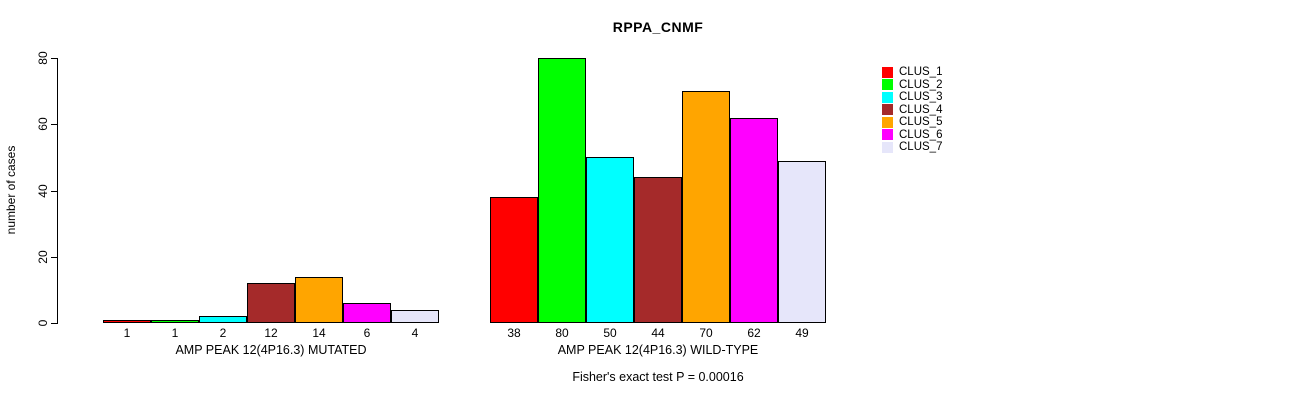 Image resolution: width=1290 pixels, height=400 pixels. Describe the element at coordinates (43, 323) in the screenshot. I see `y-axis-tick-label: 0` at that location.